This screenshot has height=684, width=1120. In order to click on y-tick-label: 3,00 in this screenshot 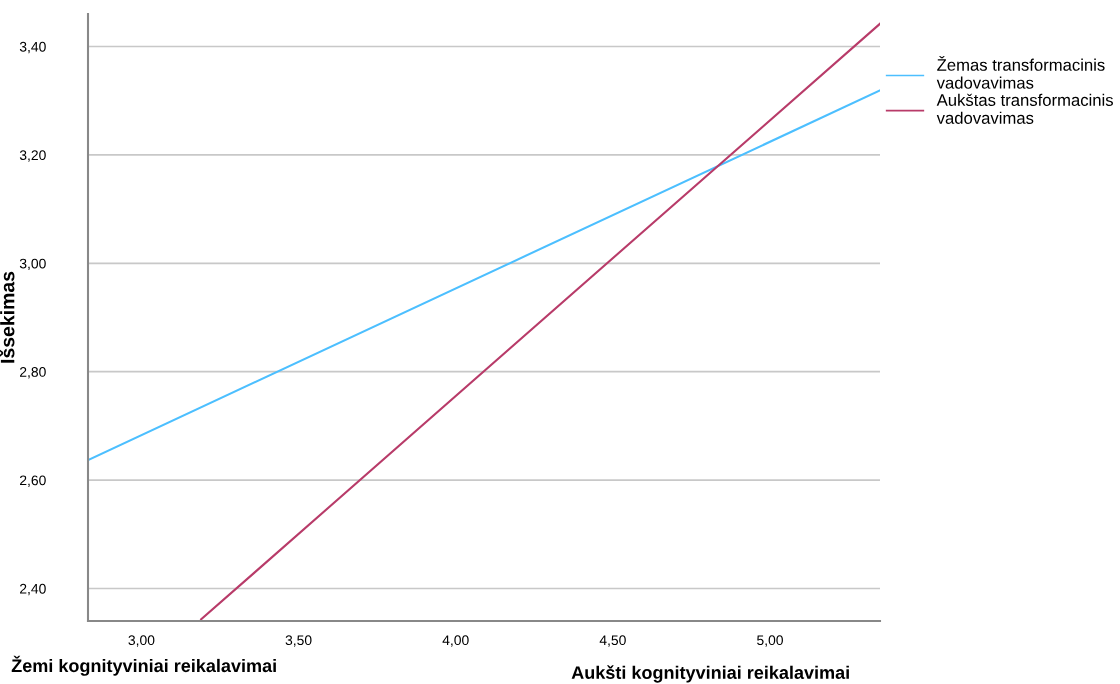, I will do `click(32, 264)`.